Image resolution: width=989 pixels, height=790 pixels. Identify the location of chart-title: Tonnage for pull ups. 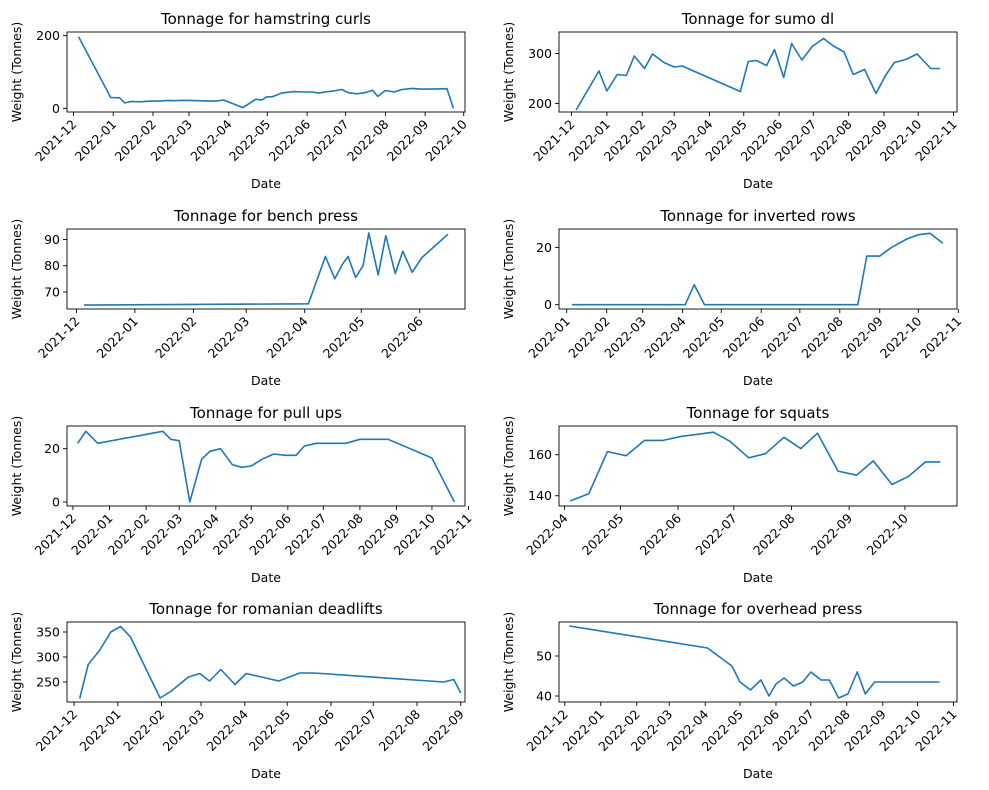
(265, 413).